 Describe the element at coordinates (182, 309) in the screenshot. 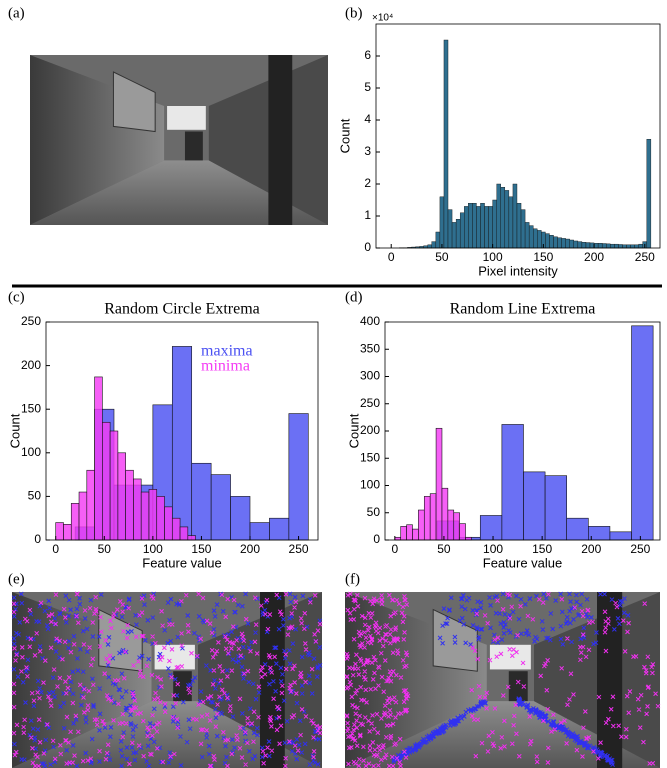

I see `chart-title: Random Circle Extrema` at that location.